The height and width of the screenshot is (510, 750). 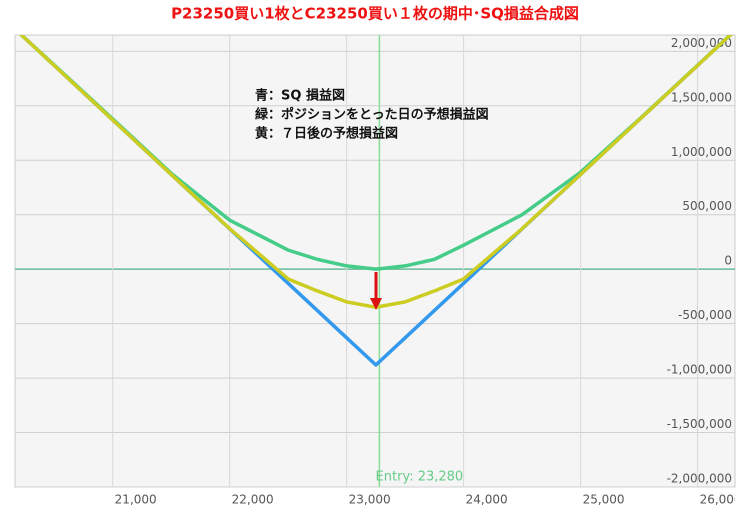 What do you see at coordinates (487, 500) in the screenshot?
I see `x-tick-label: 24,000` at bounding box center [487, 500].